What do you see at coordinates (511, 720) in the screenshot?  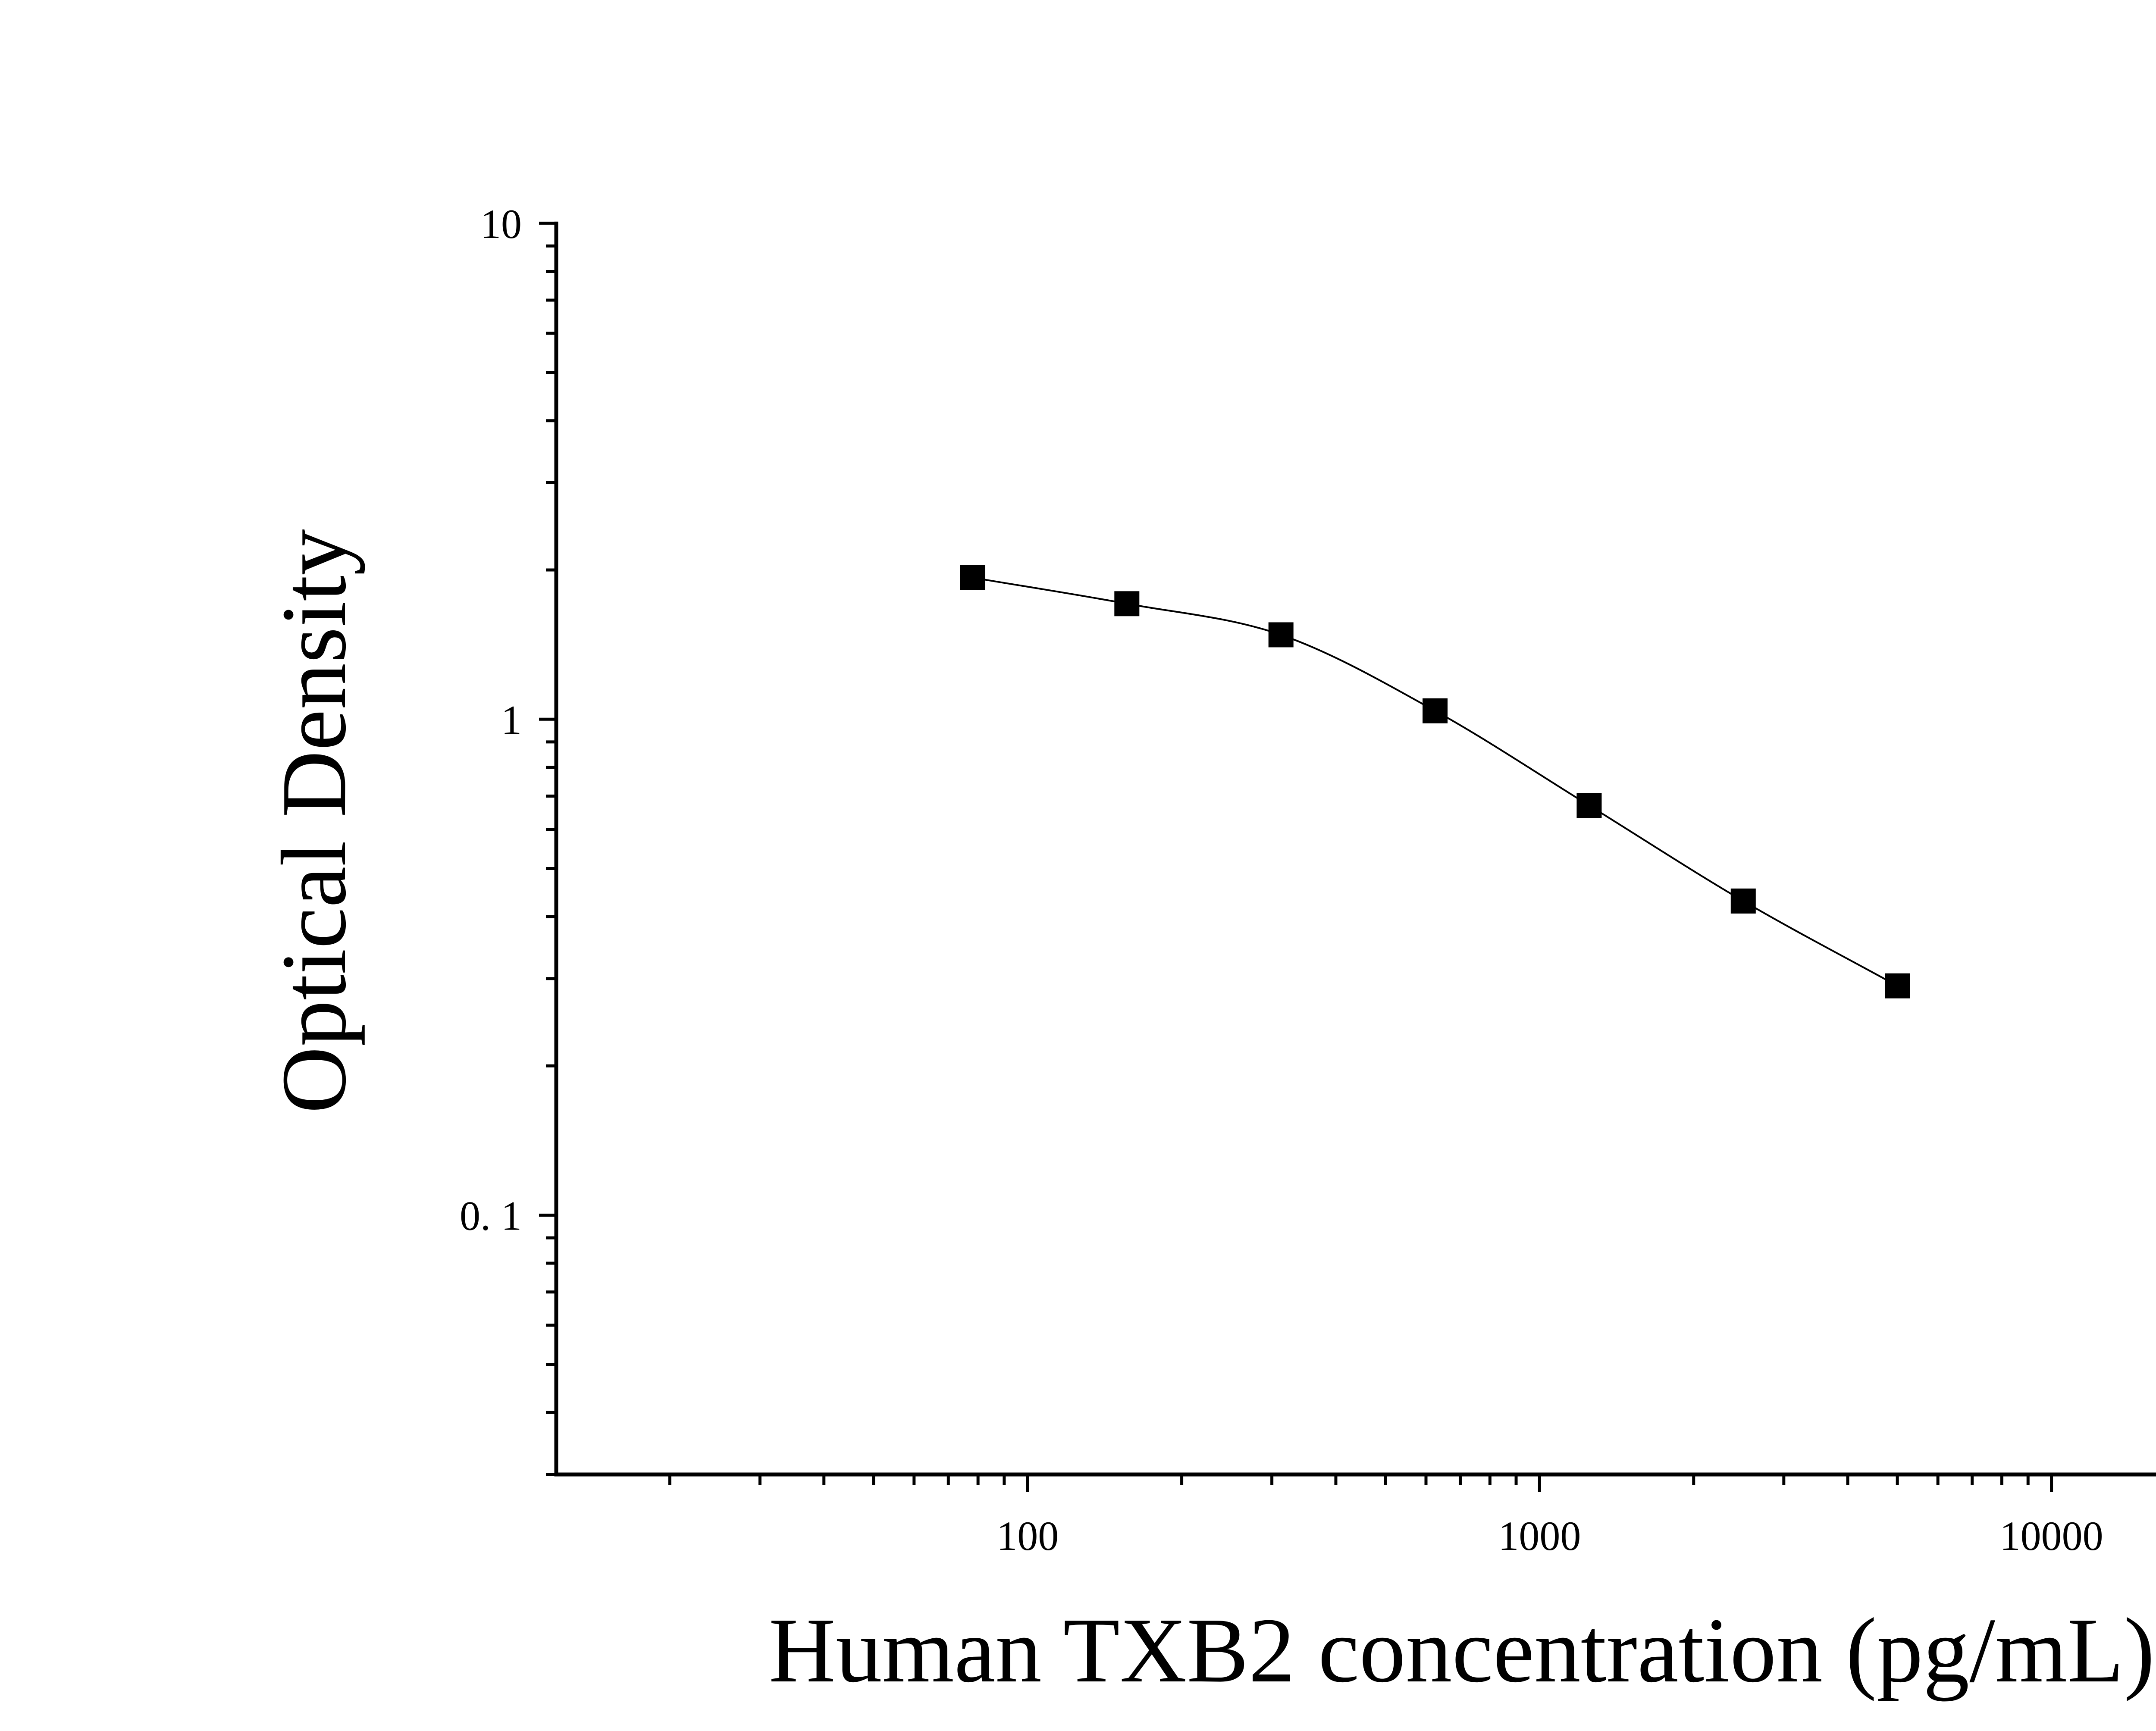 I see `y-tick-label: 1` at bounding box center [511, 720].